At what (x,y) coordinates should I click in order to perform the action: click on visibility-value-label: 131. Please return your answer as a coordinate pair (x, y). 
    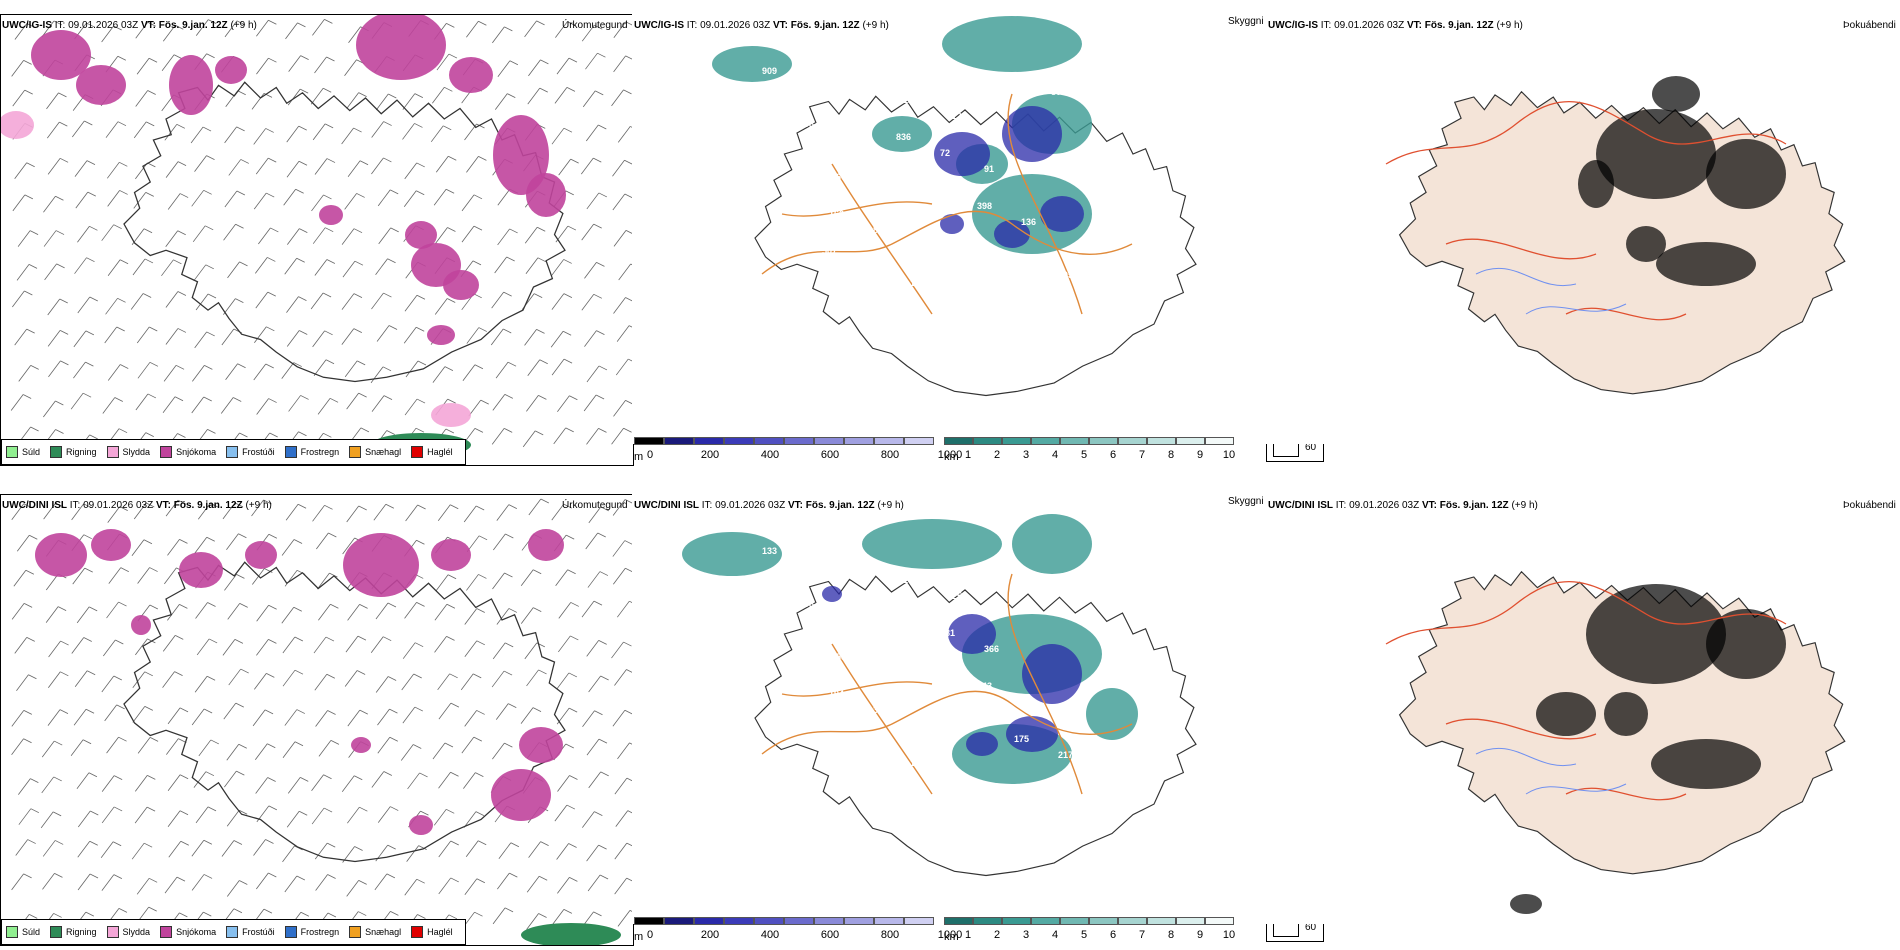
    Looking at the image, I should click on (910, 580).